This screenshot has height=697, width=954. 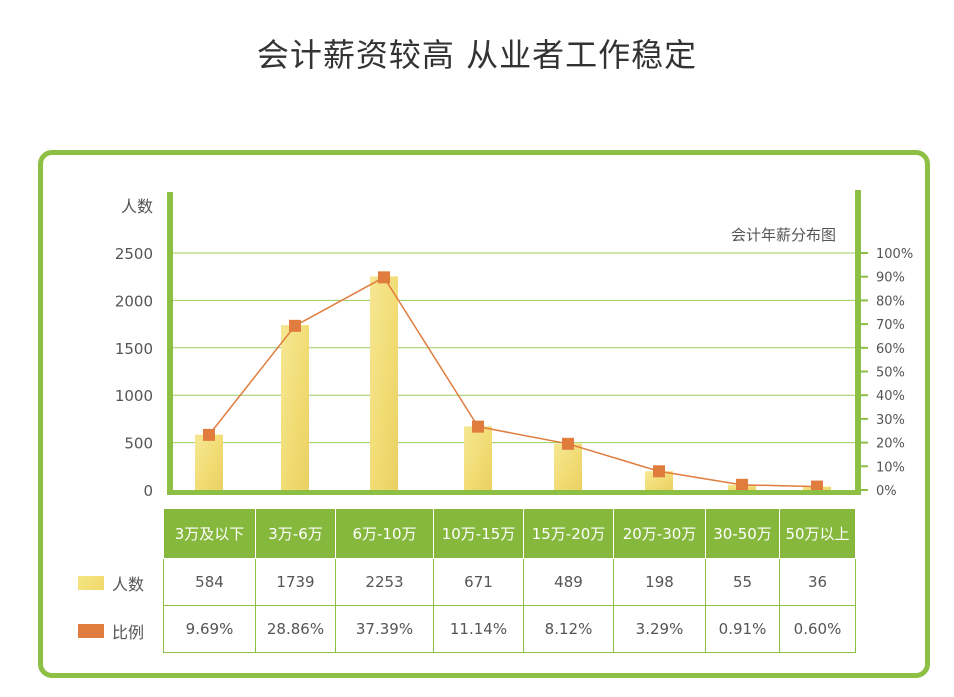 I want to click on table-cell-ratio: 9.69%, so click(x=209, y=629).